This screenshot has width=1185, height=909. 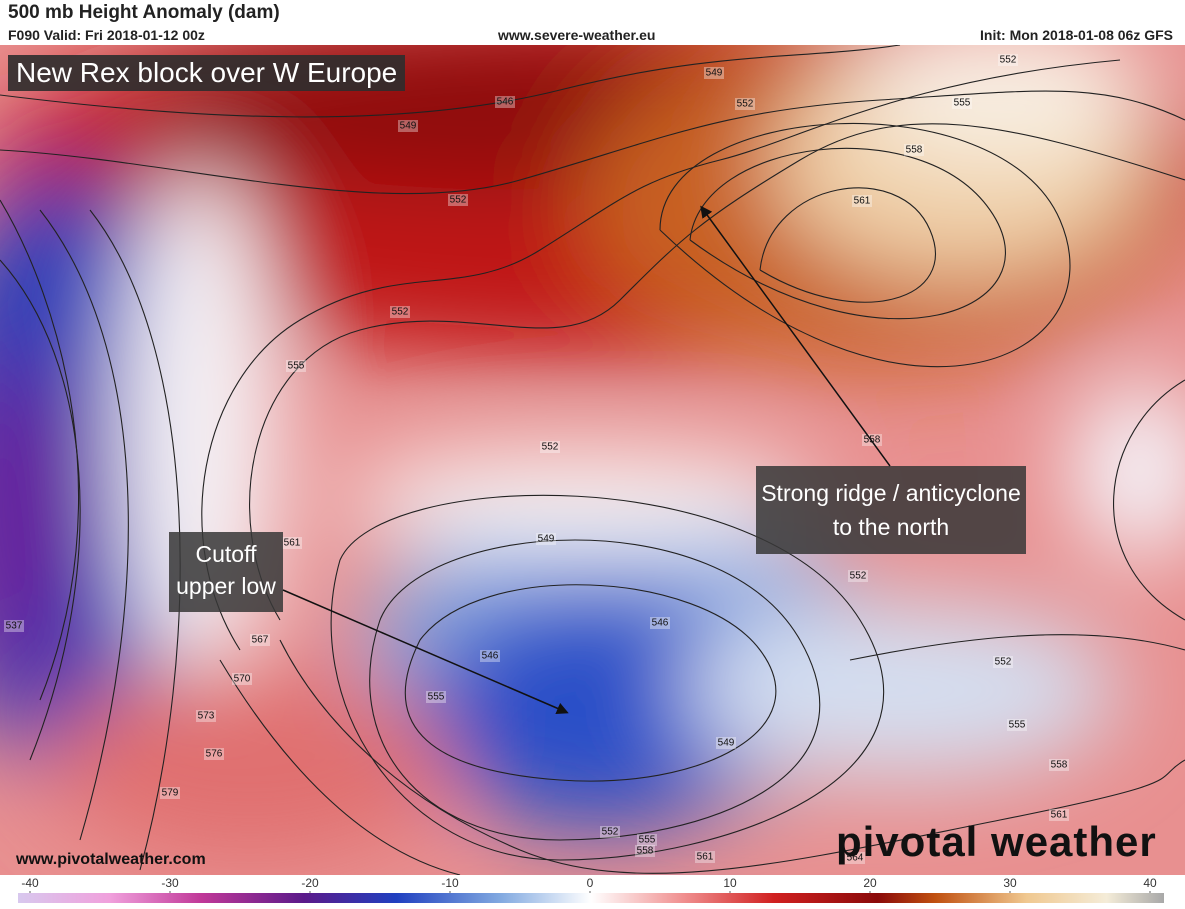 What do you see at coordinates (577, 35) in the screenshot?
I see `source: www.severe-weather.eu` at bounding box center [577, 35].